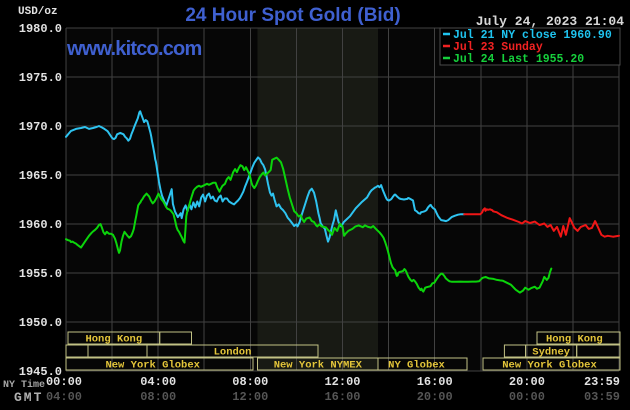 This screenshot has width=630, height=410. Describe the element at coordinates (416, 366) in the screenshot. I see `svg-text: NY Globex` at that location.